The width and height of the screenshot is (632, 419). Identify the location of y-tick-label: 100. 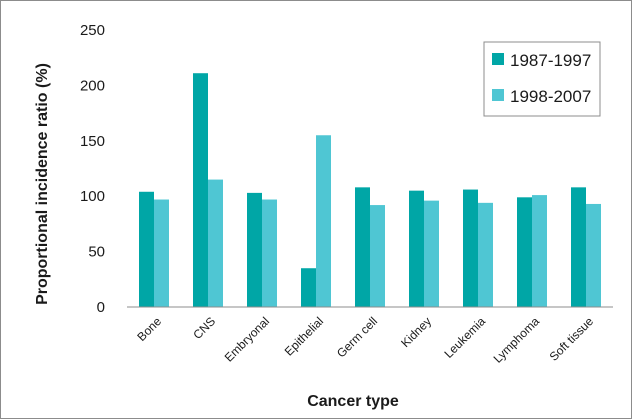
(92, 196).